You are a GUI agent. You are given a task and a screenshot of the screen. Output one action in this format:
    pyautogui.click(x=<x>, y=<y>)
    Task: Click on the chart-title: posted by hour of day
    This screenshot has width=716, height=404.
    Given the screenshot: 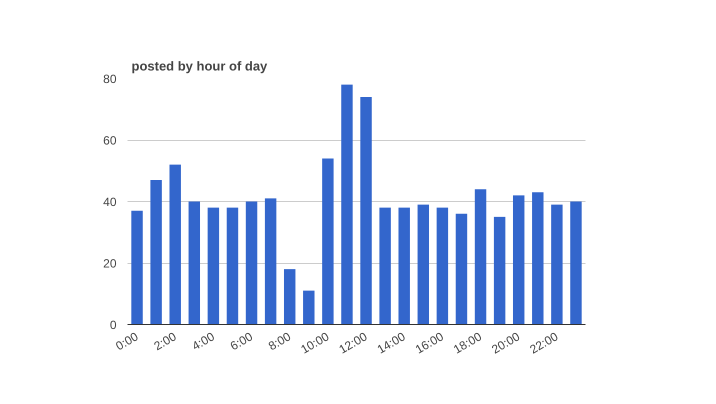 What is the action you would take?
    pyautogui.click(x=200, y=66)
    